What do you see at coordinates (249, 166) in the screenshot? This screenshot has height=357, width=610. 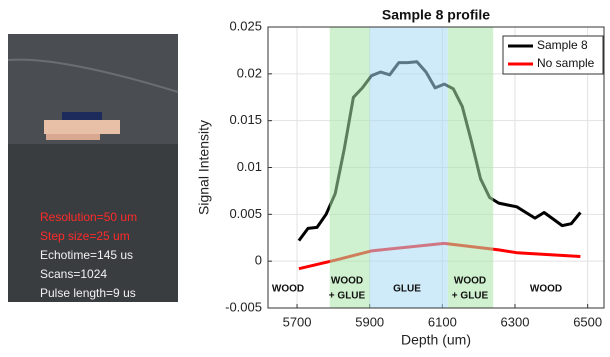 I see `y-tick-label: 0.01` at bounding box center [249, 166].